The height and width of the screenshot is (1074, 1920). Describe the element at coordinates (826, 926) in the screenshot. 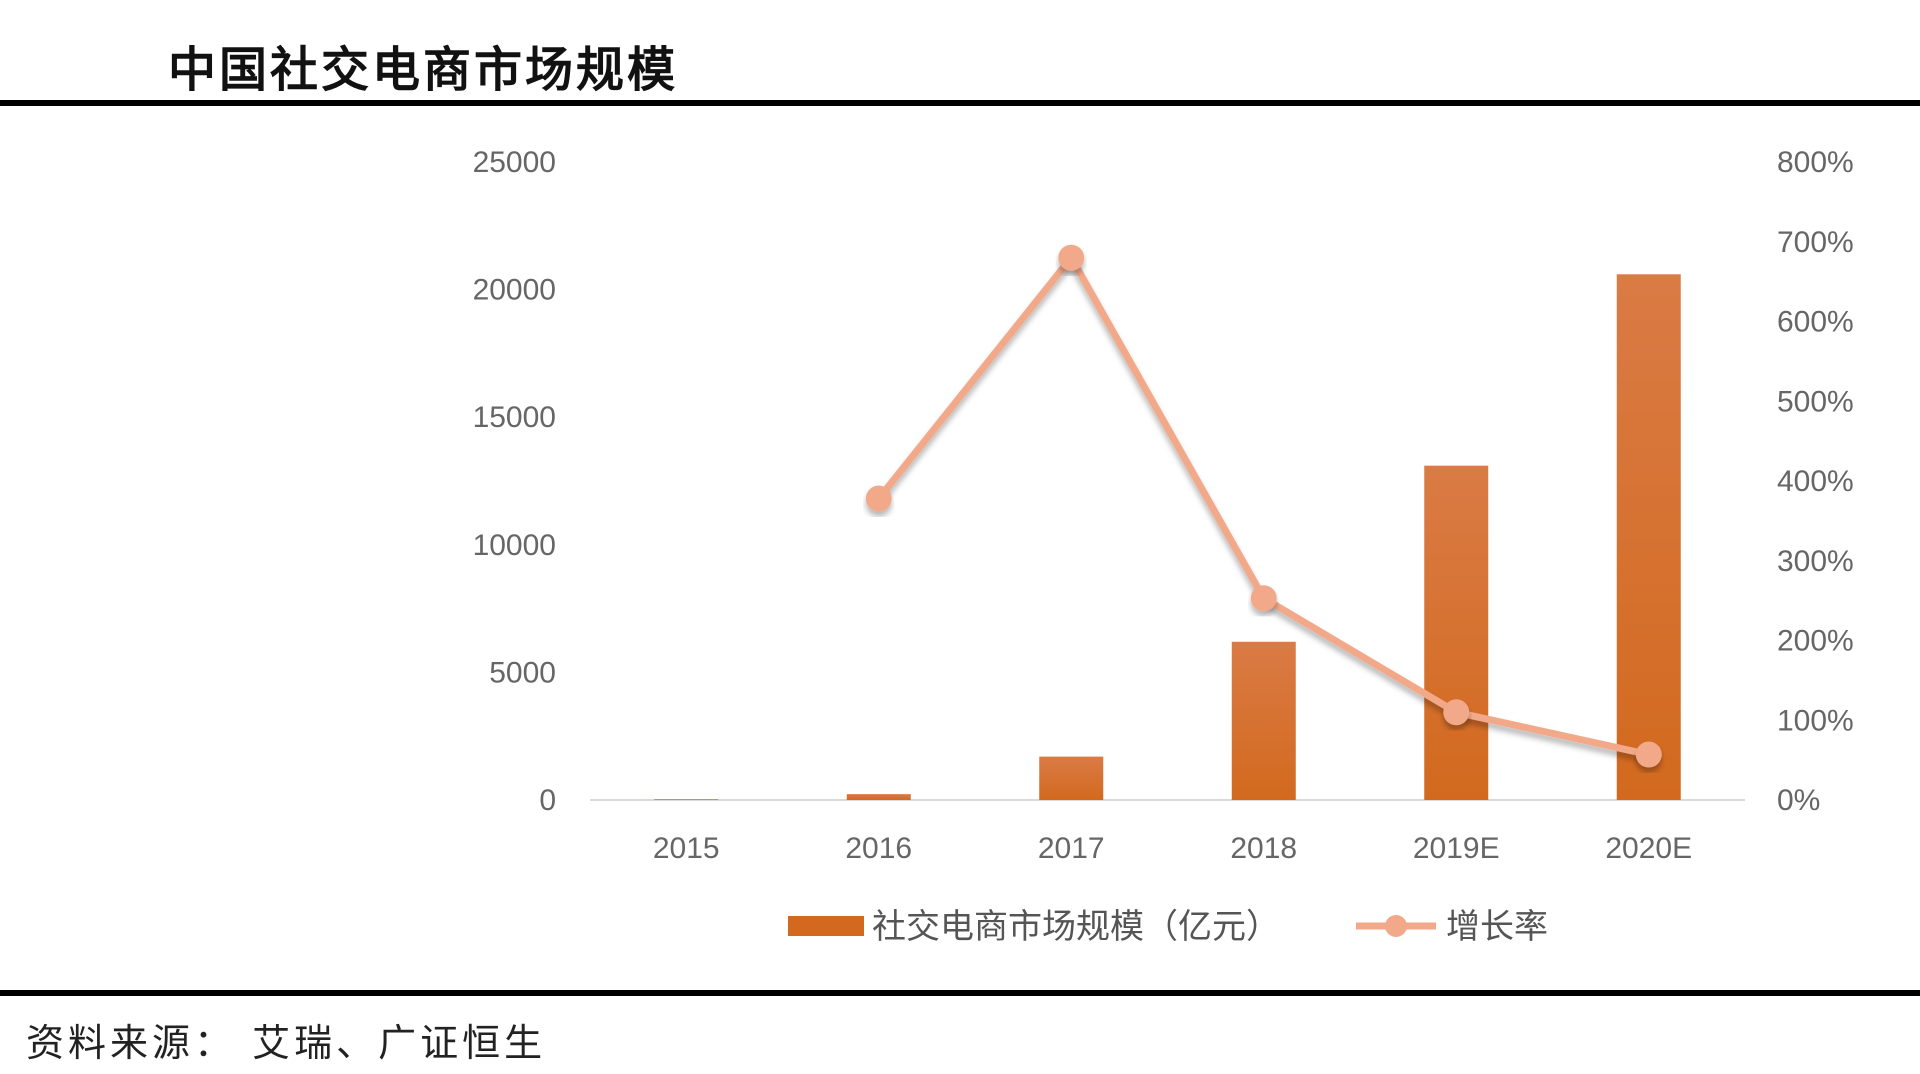

I see `legend-bar-swatch` at that location.